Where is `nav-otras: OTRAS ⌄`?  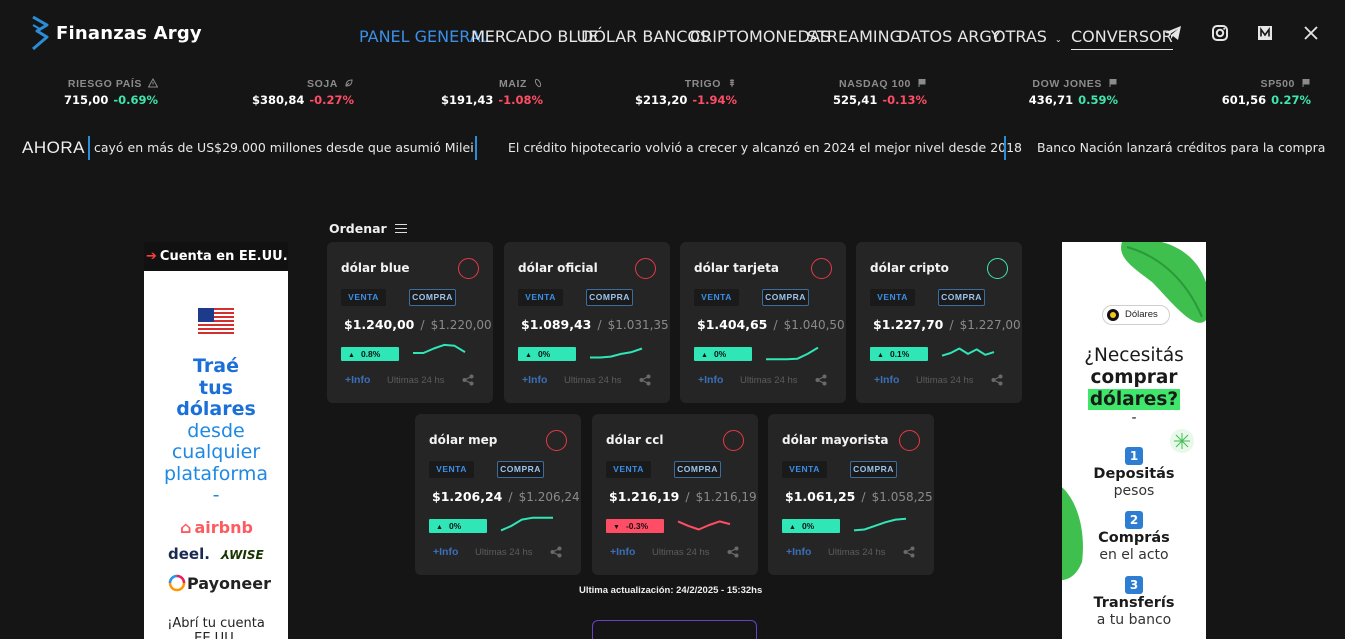
nav-otras: OTRAS ⌄ is located at coordinates (1027, 36).